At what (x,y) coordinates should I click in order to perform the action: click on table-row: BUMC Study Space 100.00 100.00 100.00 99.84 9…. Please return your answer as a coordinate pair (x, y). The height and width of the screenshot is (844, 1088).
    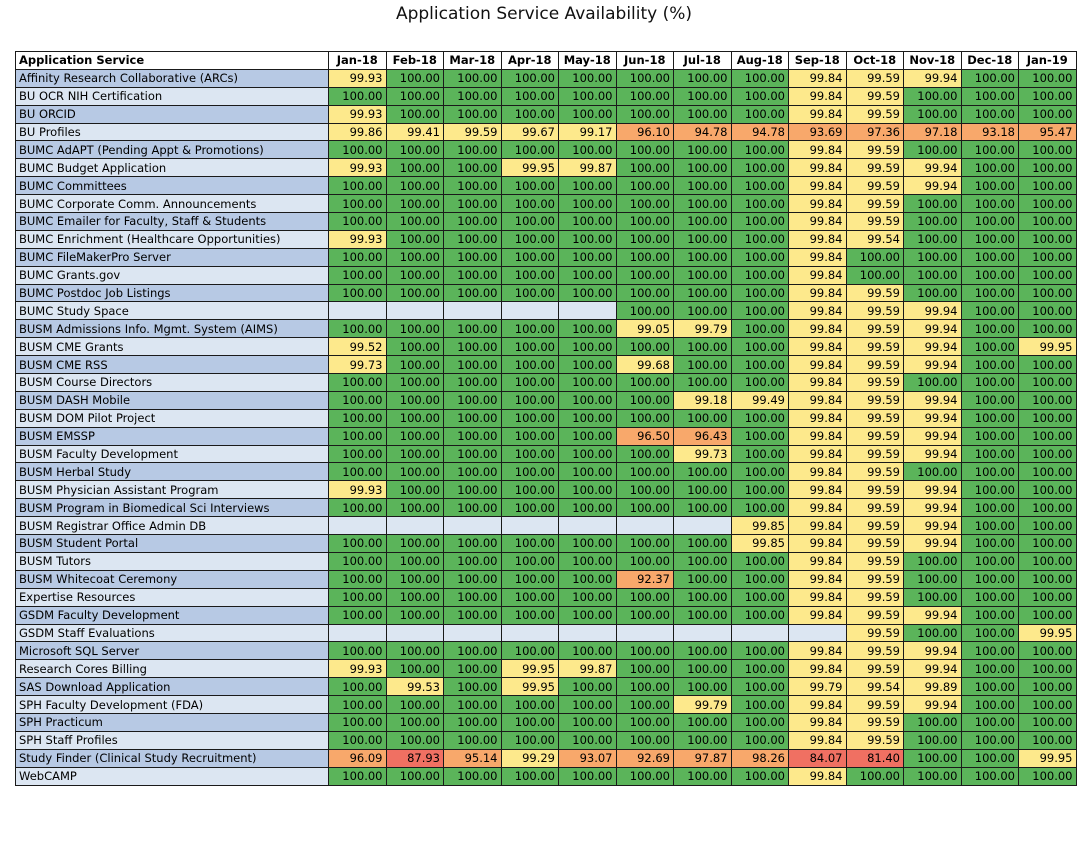
    Looking at the image, I should click on (546, 311).